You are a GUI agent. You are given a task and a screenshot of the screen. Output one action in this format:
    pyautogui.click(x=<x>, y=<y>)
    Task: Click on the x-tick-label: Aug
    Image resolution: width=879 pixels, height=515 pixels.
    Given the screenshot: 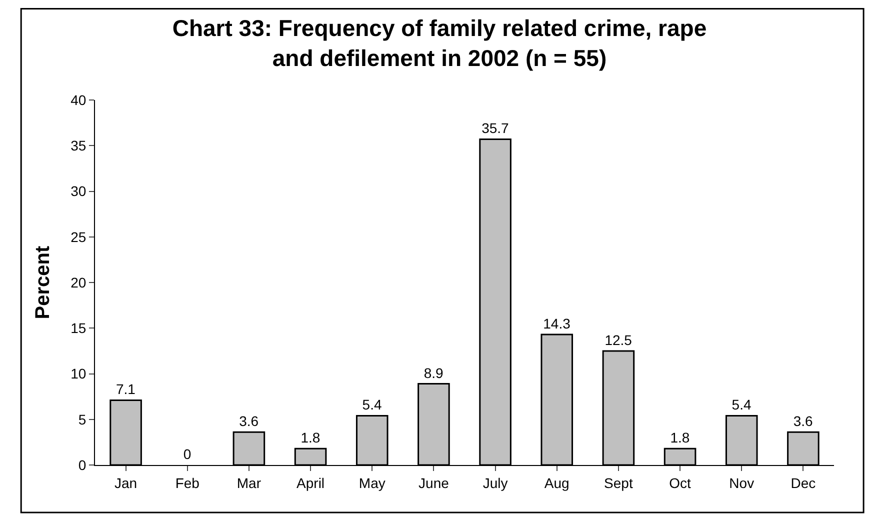 What is the action you would take?
    pyautogui.click(x=557, y=482)
    